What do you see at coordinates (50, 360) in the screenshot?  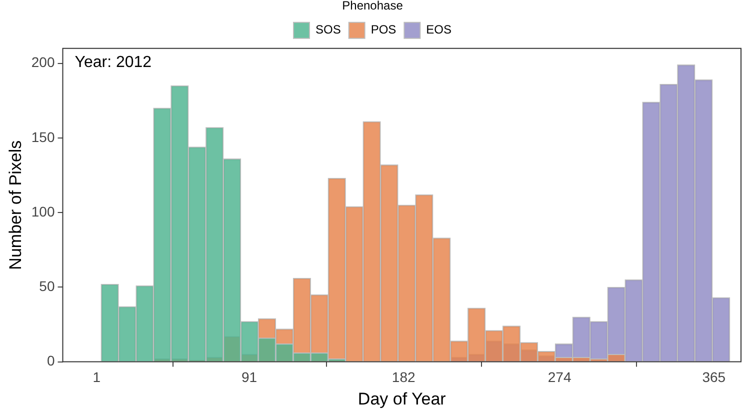 I see `y-tick-label: 0` at bounding box center [50, 360].